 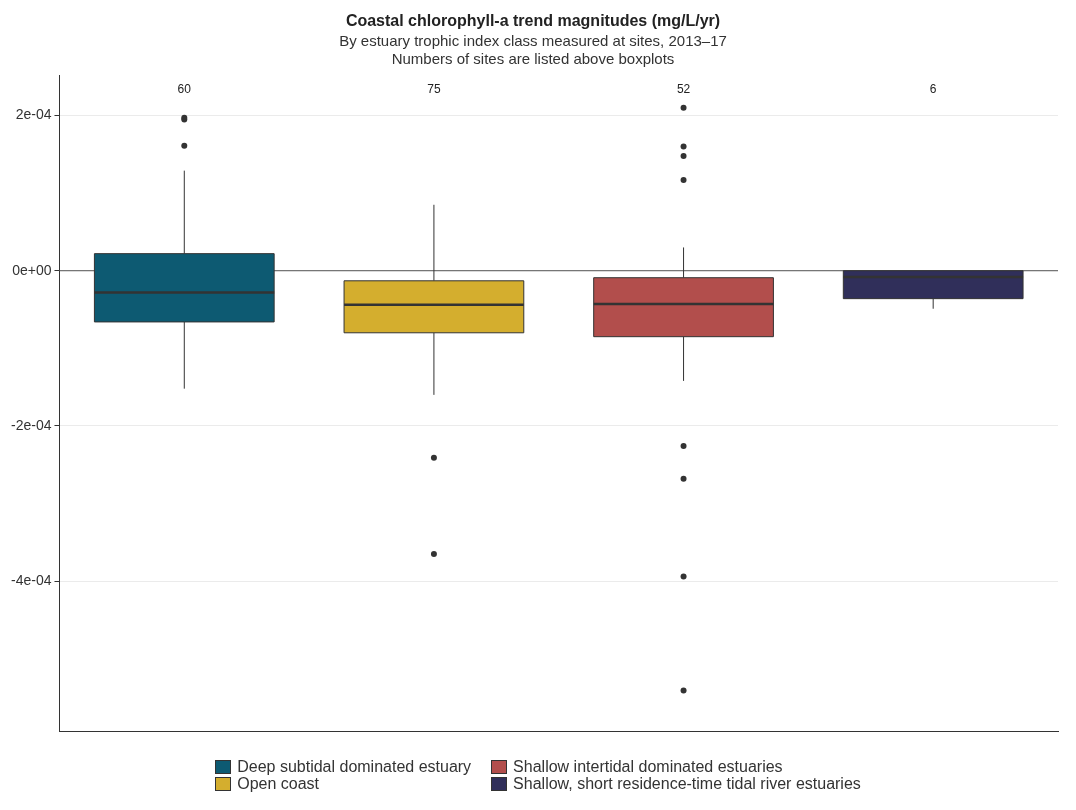 What do you see at coordinates (31, 424) in the screenshot?
I see `y-tick-label: -2e-04` at bounding box center [31, 424].